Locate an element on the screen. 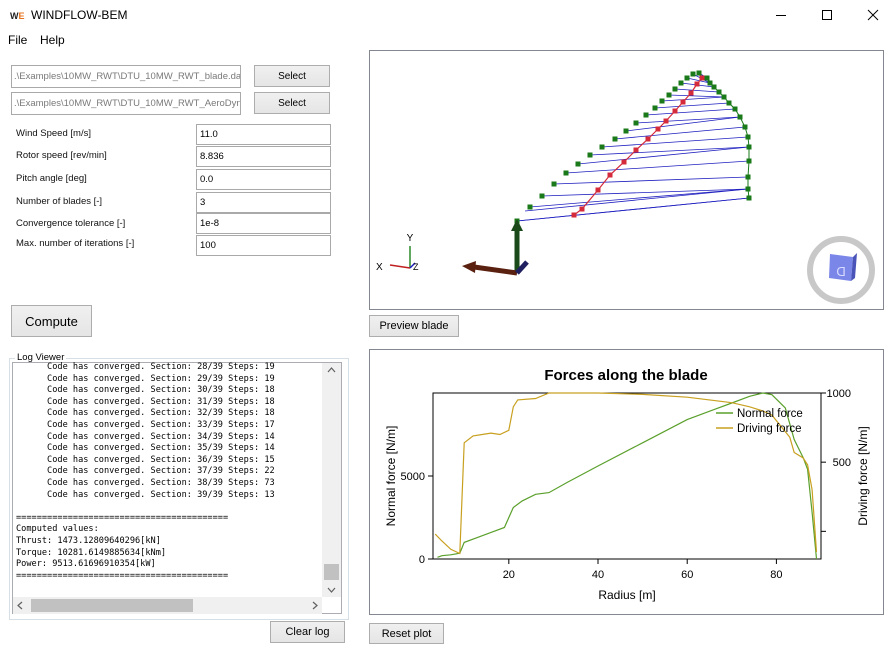 The width and height of the screenshot is (896, 652). y-tick-label: 0 is located at coordinates (422, 560).